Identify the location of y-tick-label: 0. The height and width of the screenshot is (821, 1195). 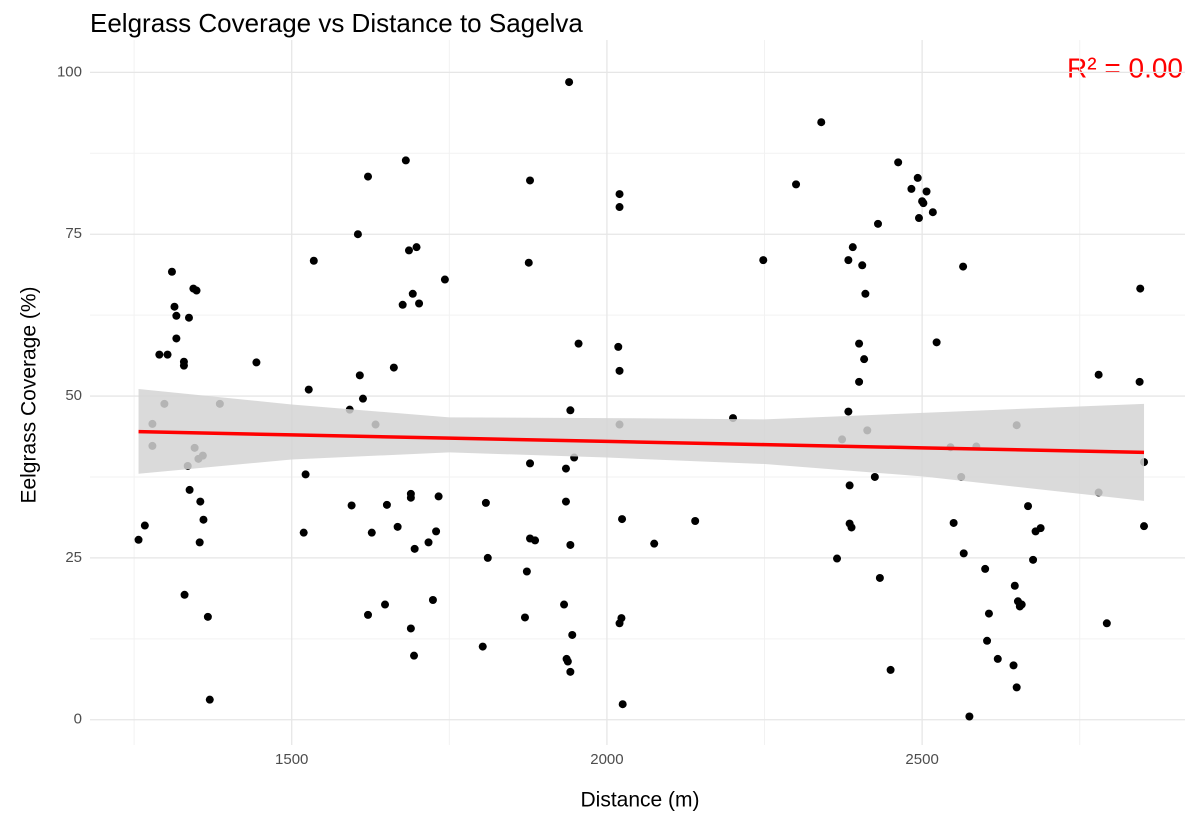
(78, 719).